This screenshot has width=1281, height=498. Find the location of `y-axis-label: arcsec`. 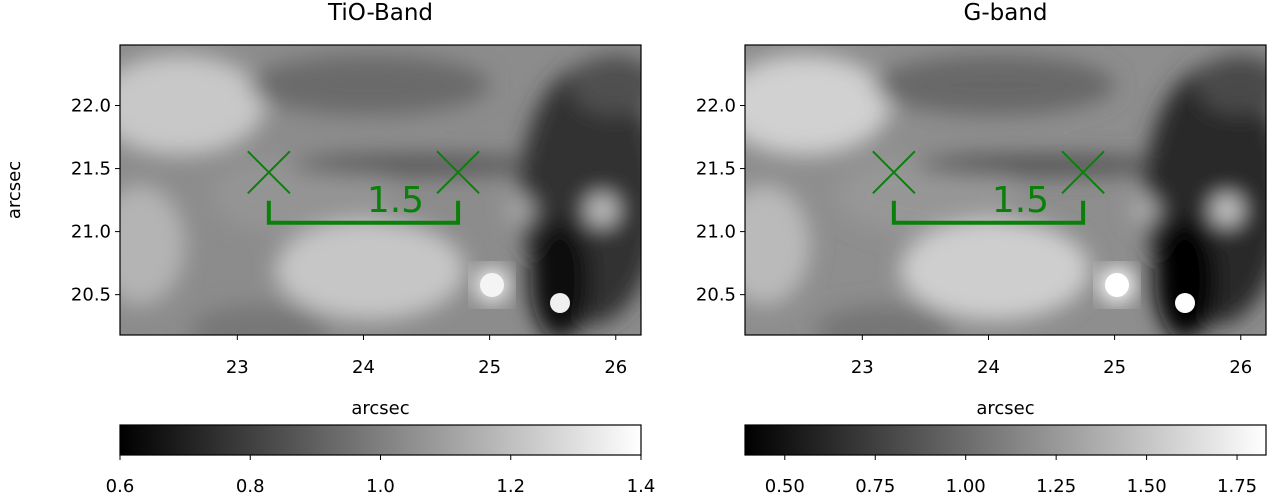

y-axis-label: arcsec is located at coordinates (14, 190).